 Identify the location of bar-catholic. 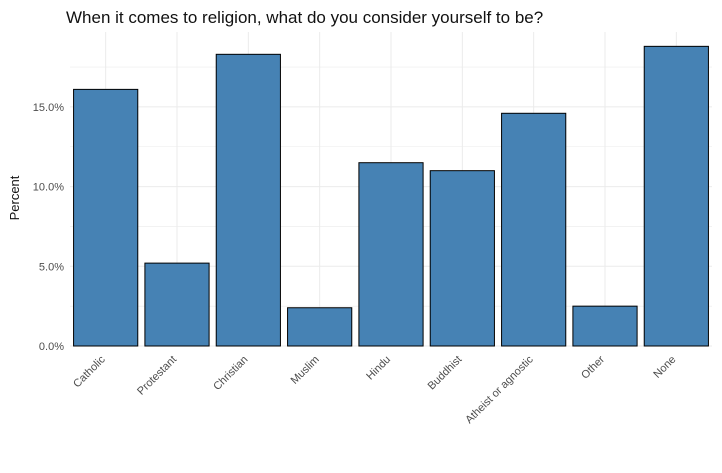
(106, 217).